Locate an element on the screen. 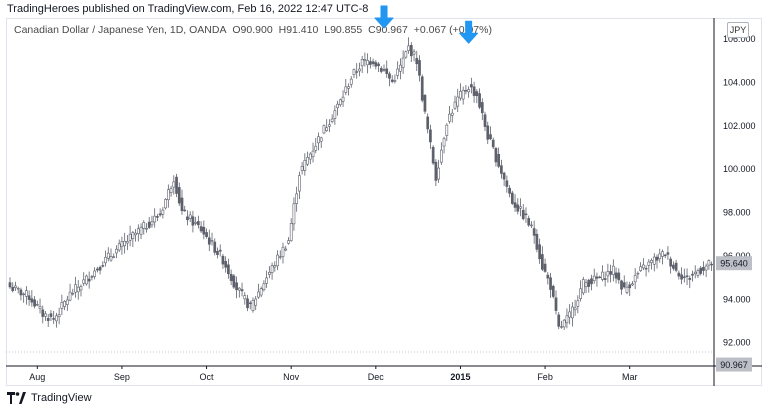  ohlc-low: L90.855 is located at coordinates (343, 30).